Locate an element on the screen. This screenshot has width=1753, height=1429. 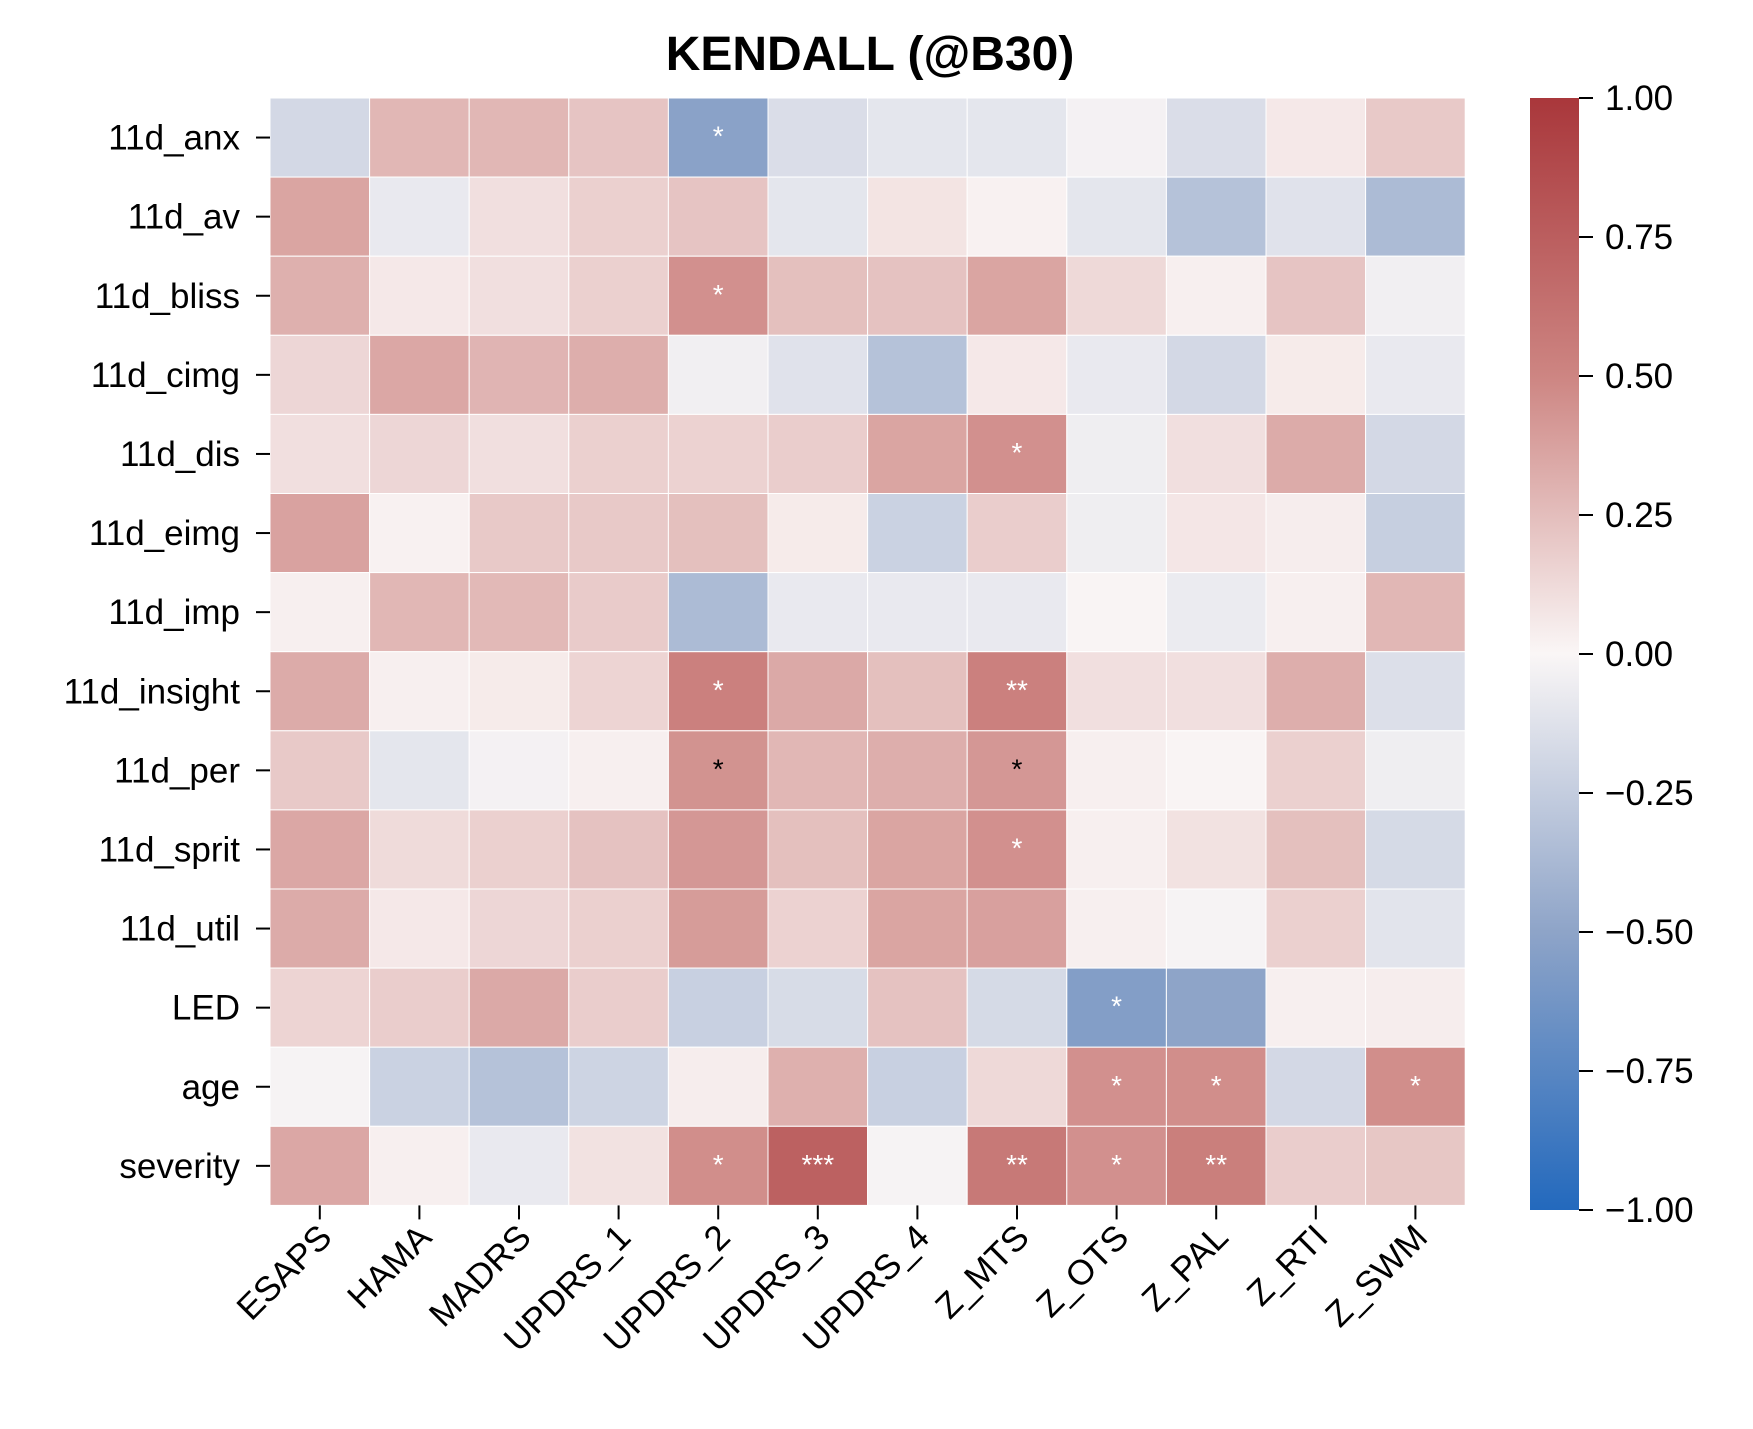
heatmap-cell-11d-util-z-rti is located at coordinates (1316, 928).